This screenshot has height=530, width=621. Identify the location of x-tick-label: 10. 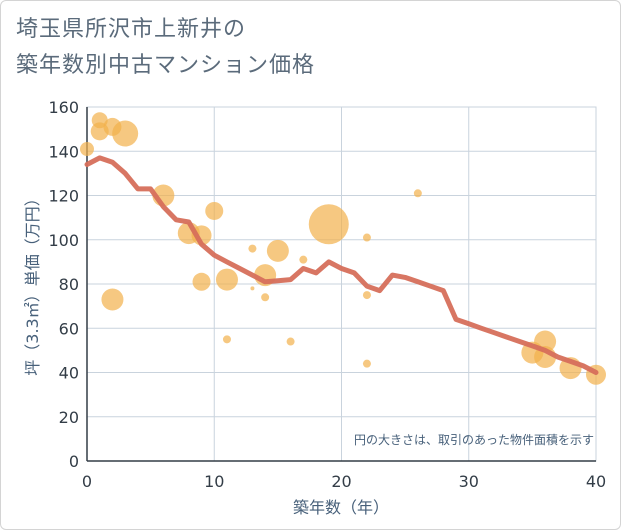
(214, 481).